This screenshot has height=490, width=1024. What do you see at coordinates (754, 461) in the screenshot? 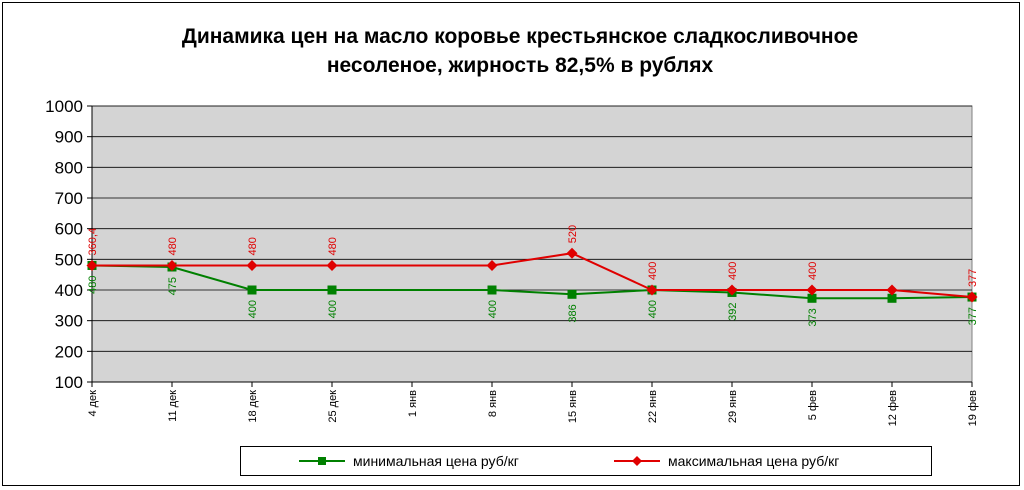
I see `legend-label-max: максимальная цена руб/кг` at bounding box center [754, 461].